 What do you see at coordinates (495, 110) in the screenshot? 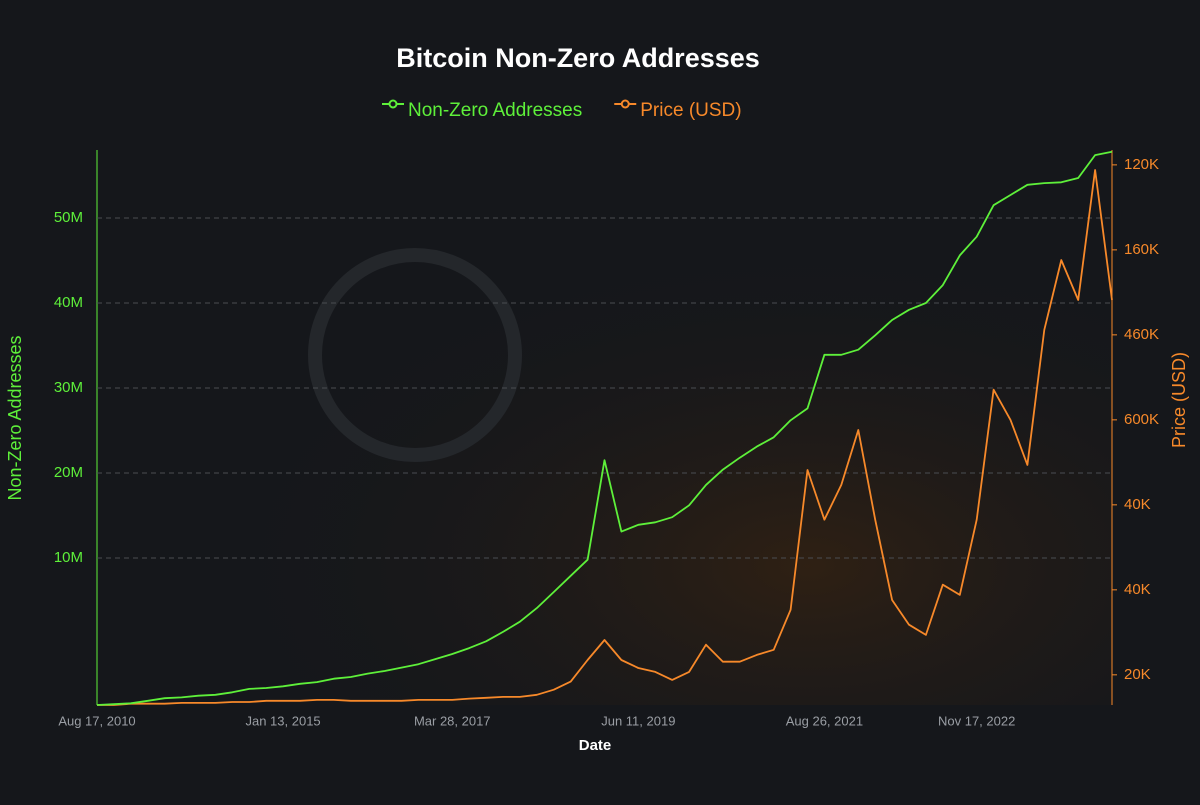
I see `legend-label: Non-Zero Addresses` at bounding box center [495, 110].